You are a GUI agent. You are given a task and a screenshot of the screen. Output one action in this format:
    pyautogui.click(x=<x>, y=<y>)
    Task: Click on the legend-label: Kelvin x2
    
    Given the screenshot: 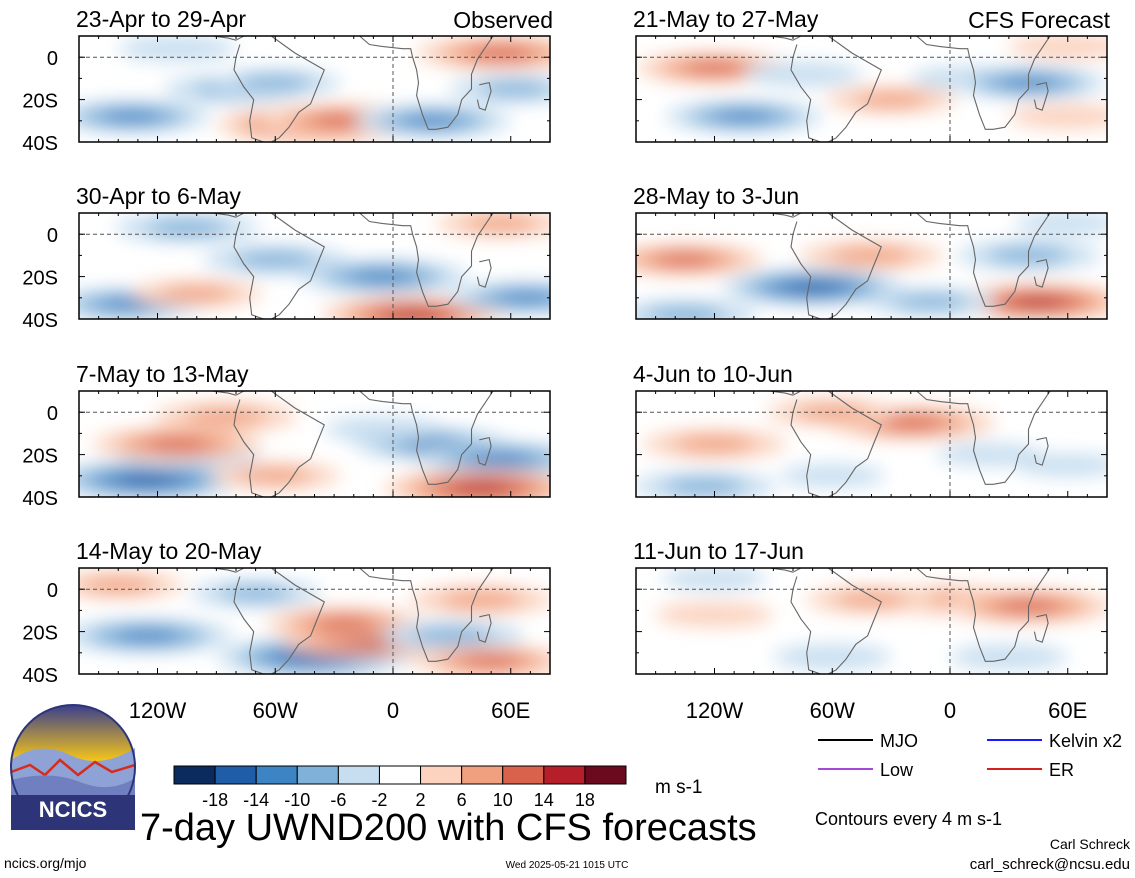 What is the action you would take?
    pyautogui.click(x=1085, y=741)
    